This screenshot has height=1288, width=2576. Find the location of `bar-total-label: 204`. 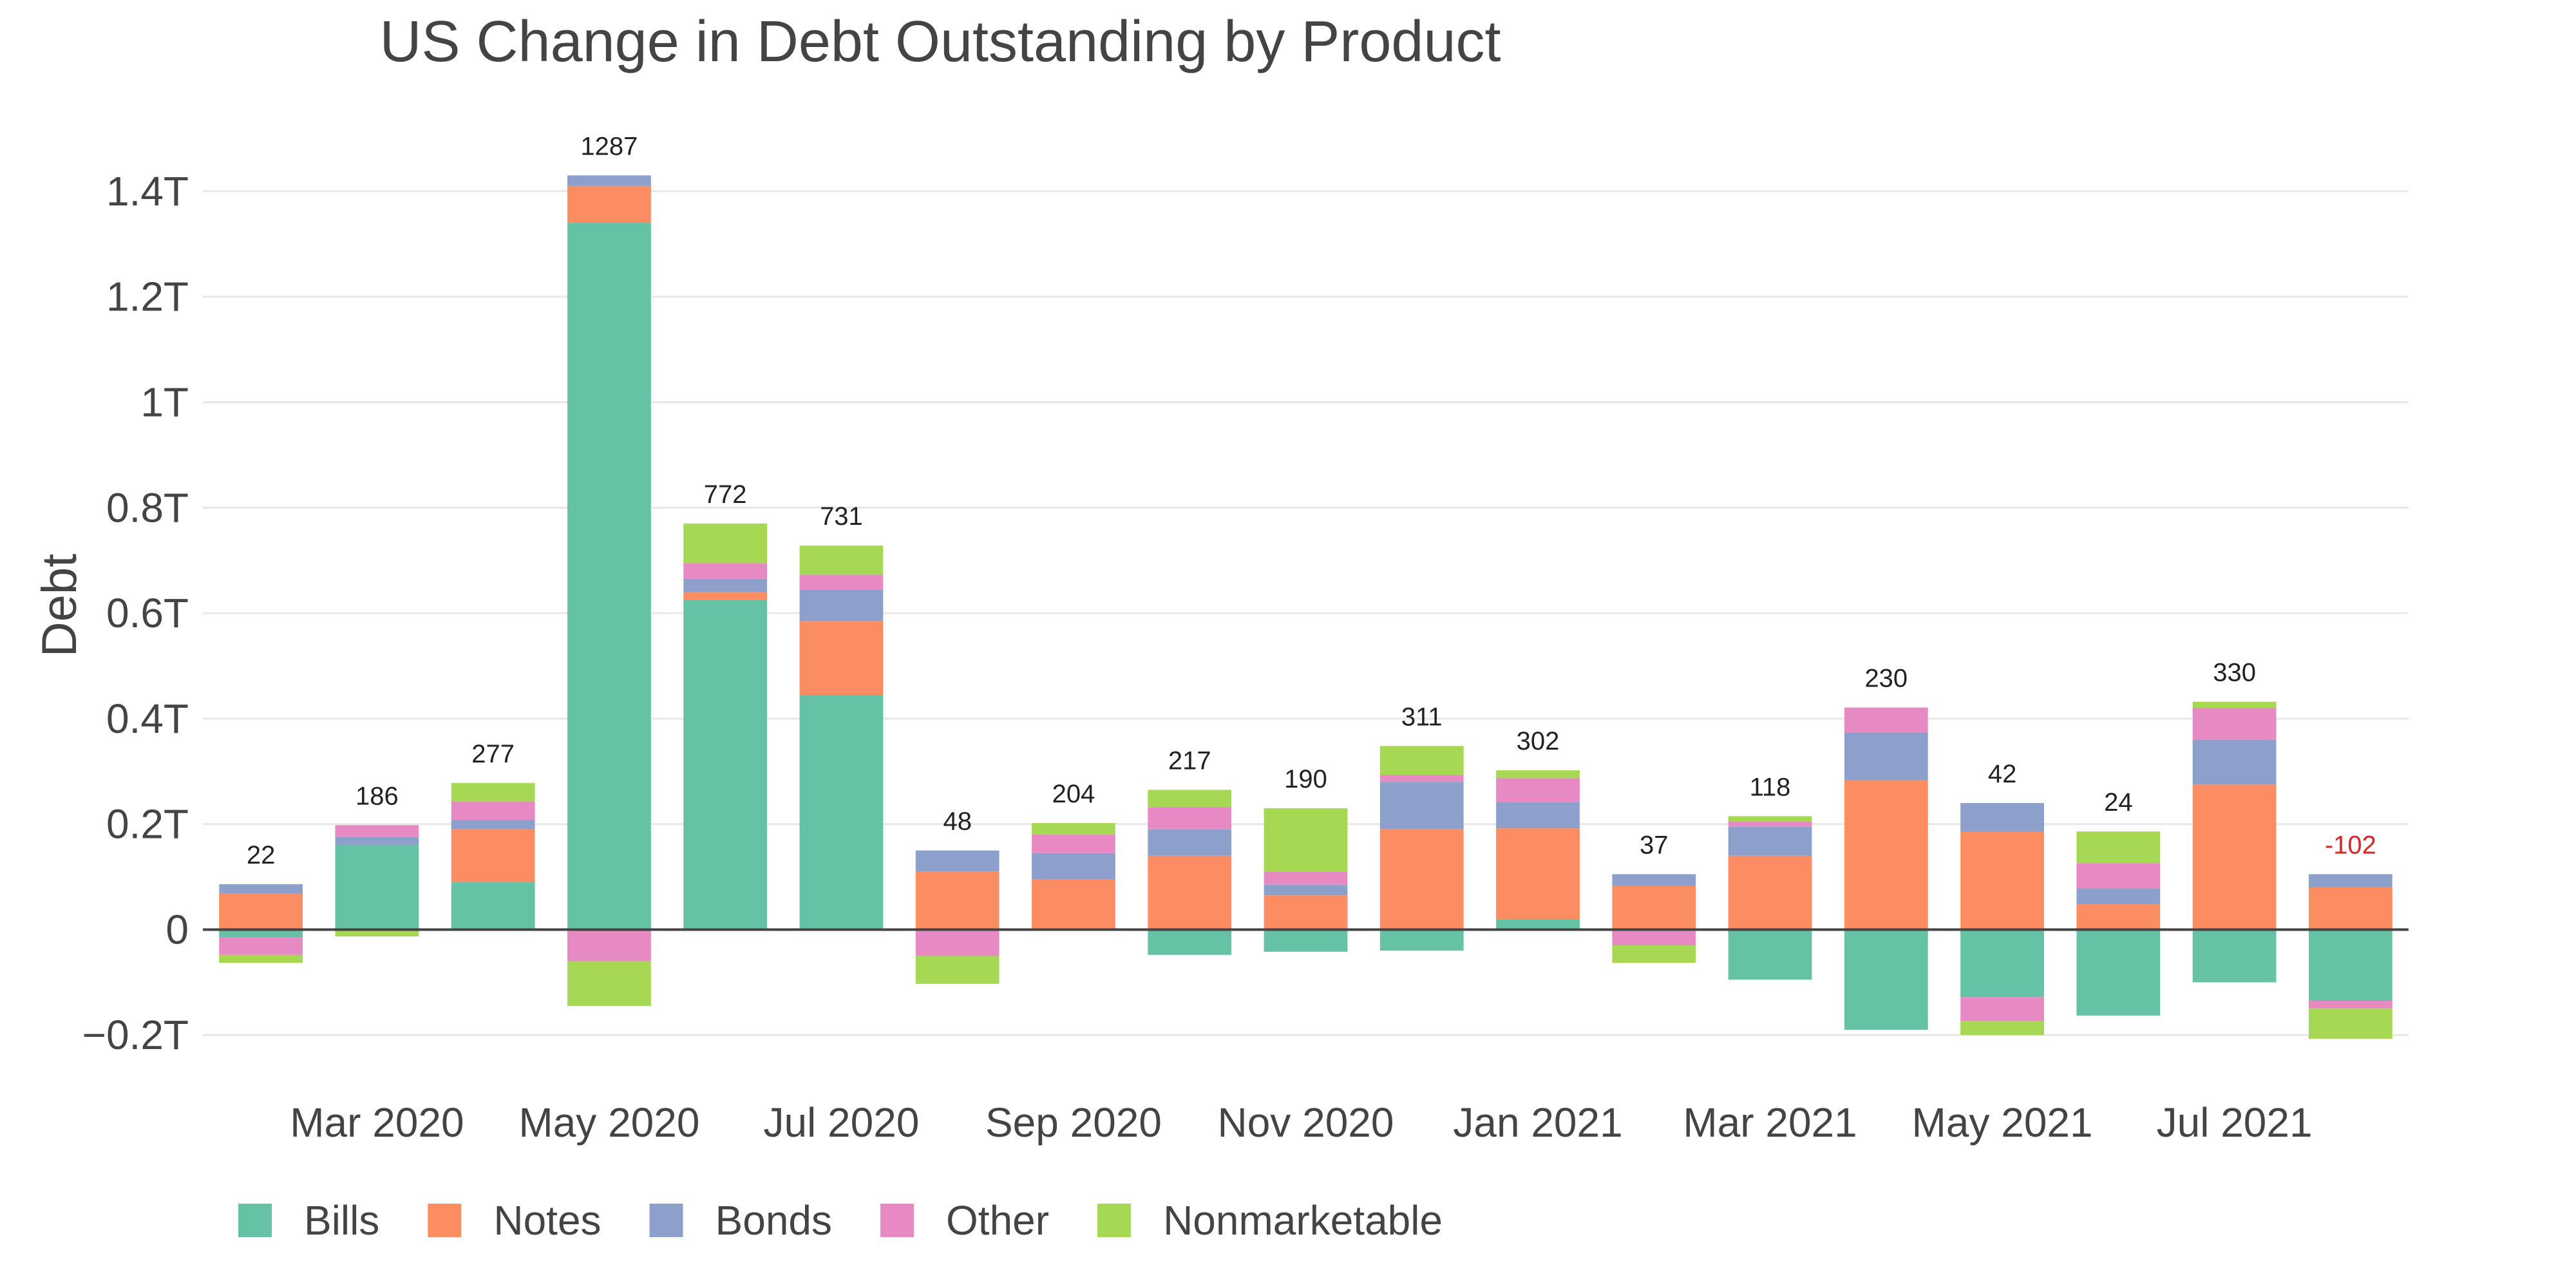

bar-total-label: 204 is located at coordinates (1073, 794).